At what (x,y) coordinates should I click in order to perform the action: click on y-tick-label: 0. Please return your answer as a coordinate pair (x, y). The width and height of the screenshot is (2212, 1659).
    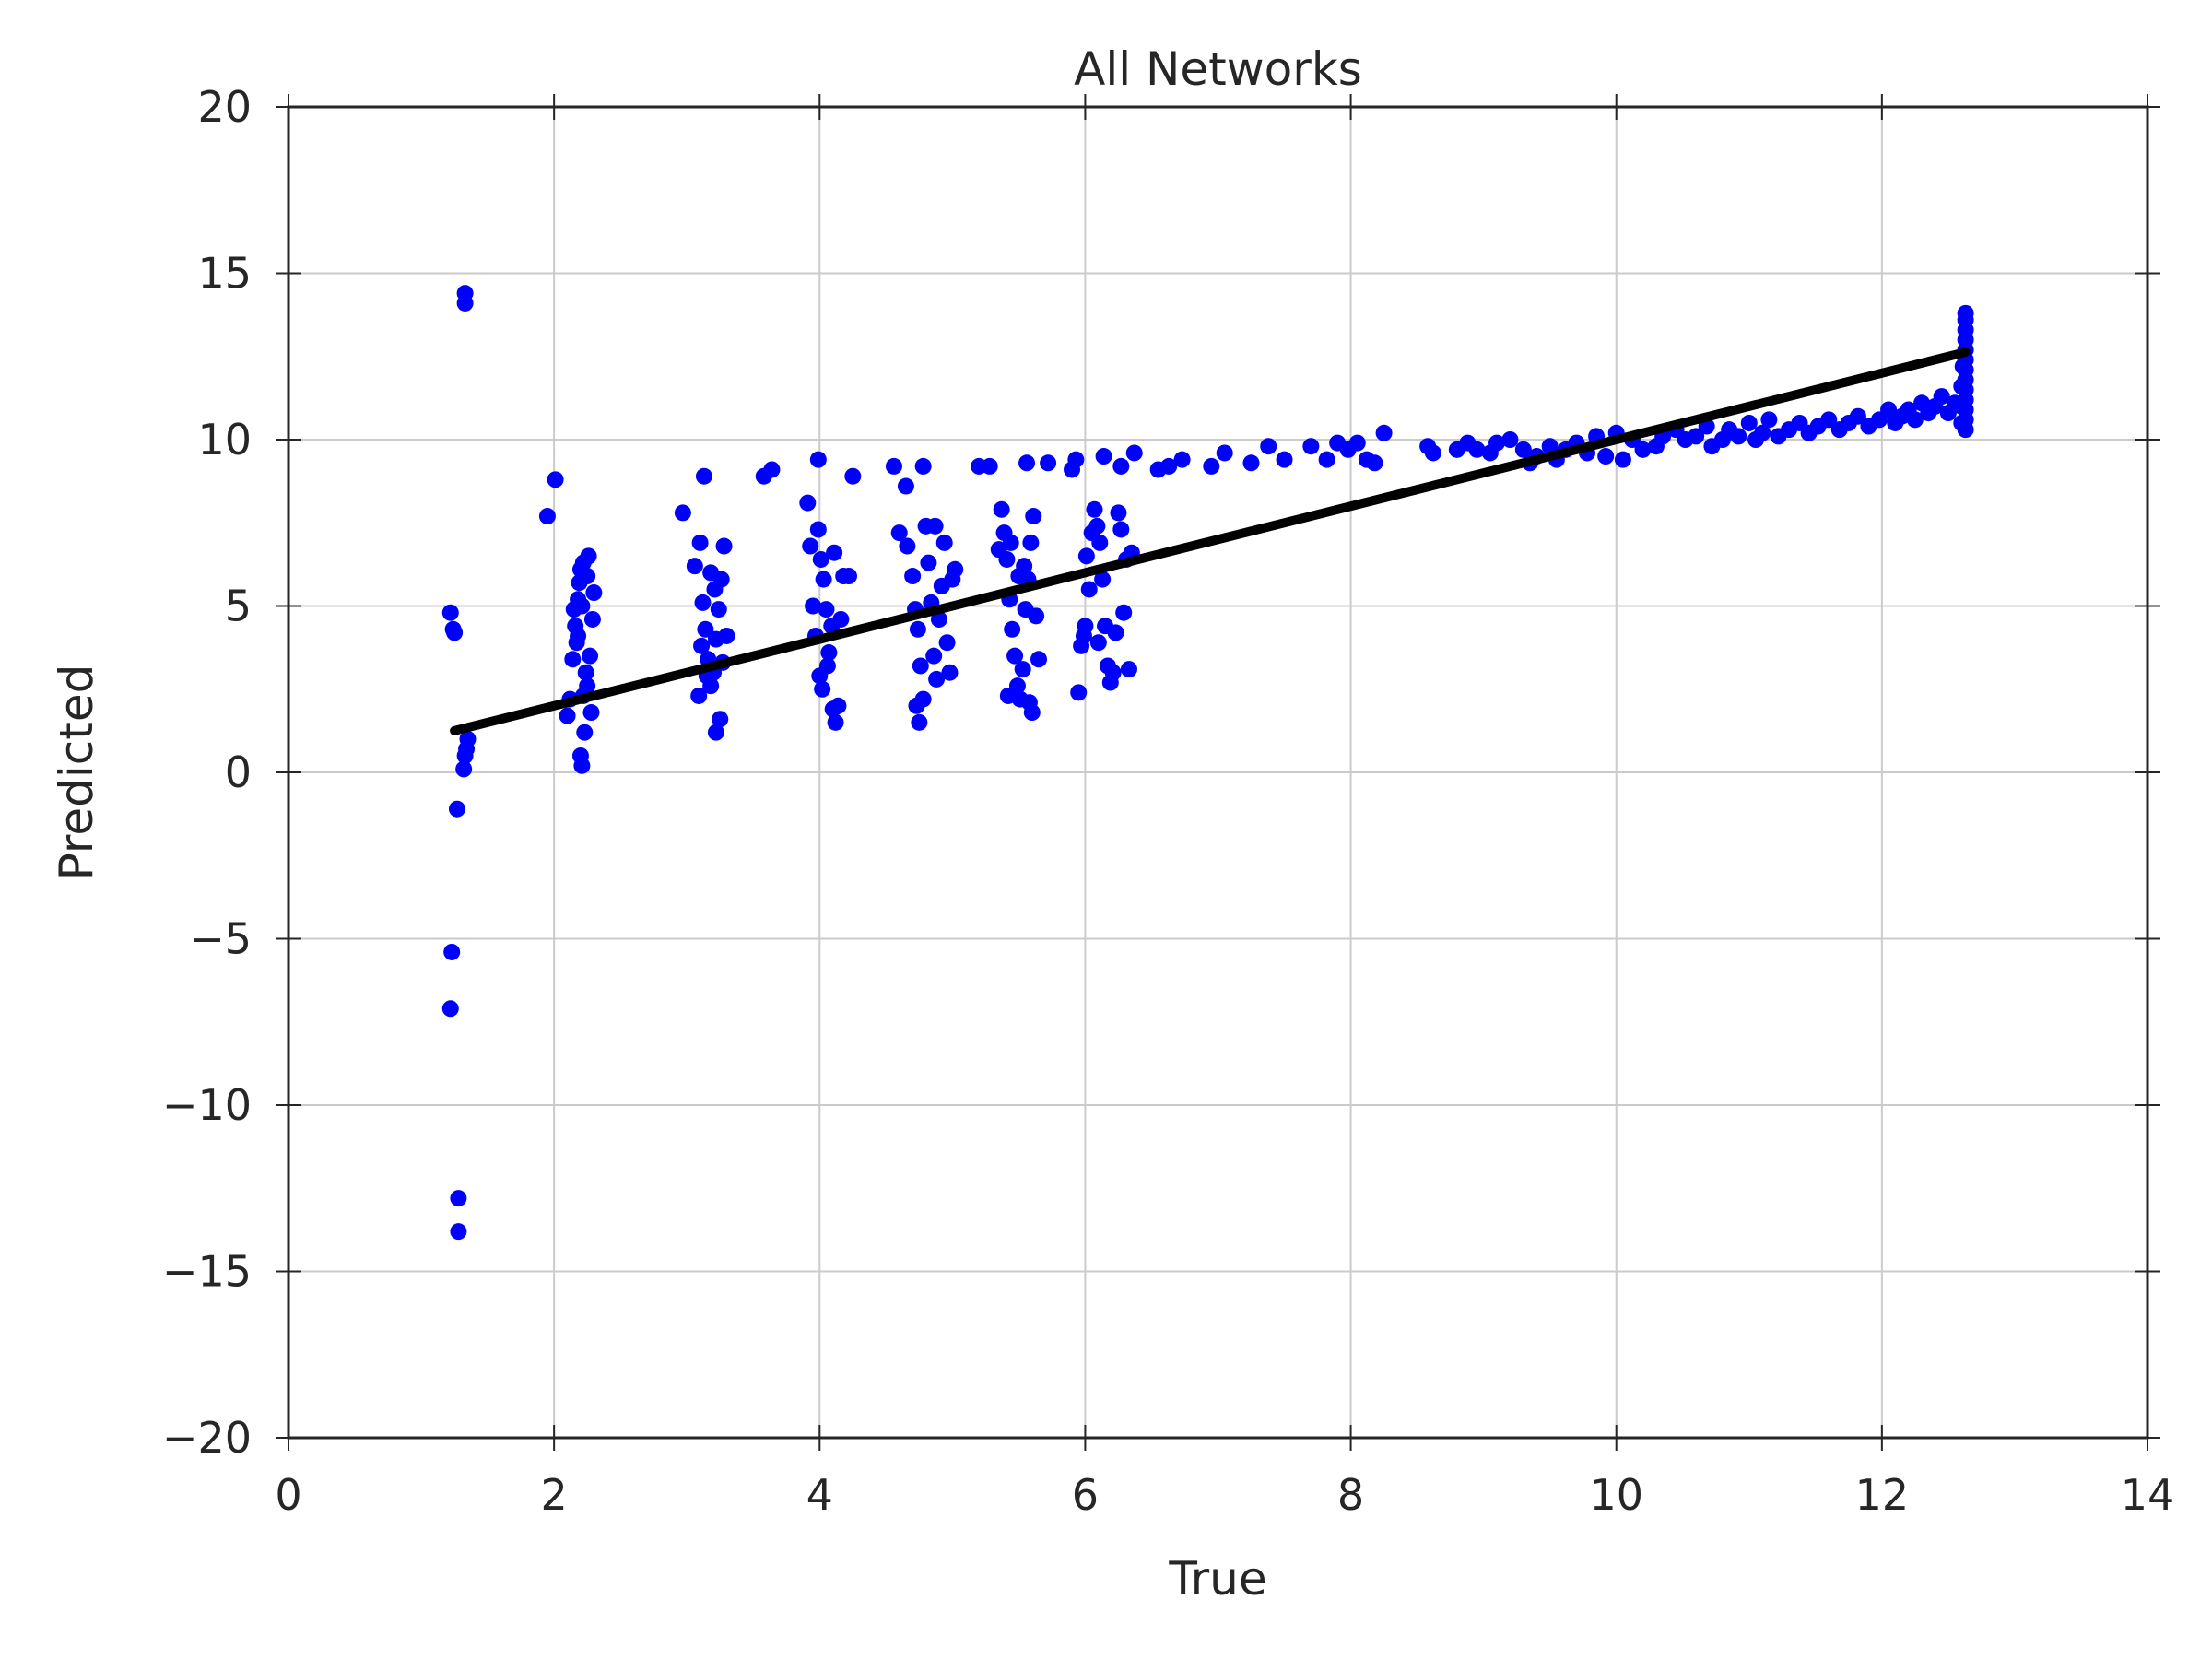
    Looking at the image, I should click on (238, 772).